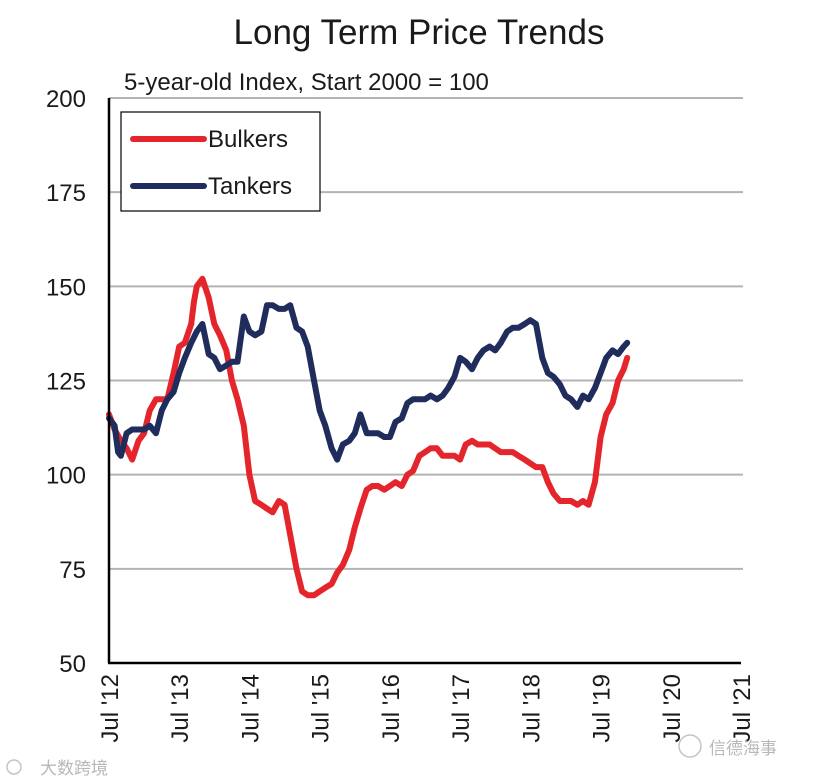 The height and width of the screenshot is (784, 815). What do you see at coordinates (690, 746) in the screenshot?
I see `wechat-icon` at bounding box center [690, 746].